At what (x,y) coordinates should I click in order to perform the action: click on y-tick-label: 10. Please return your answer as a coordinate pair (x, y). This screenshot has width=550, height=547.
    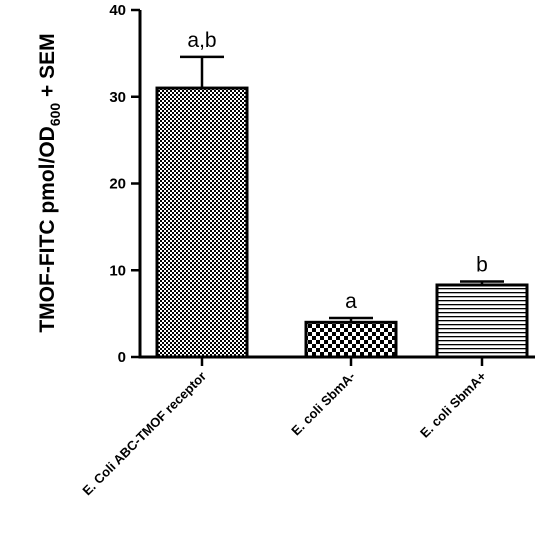
    Looking at the image, I should click on (117, 270).